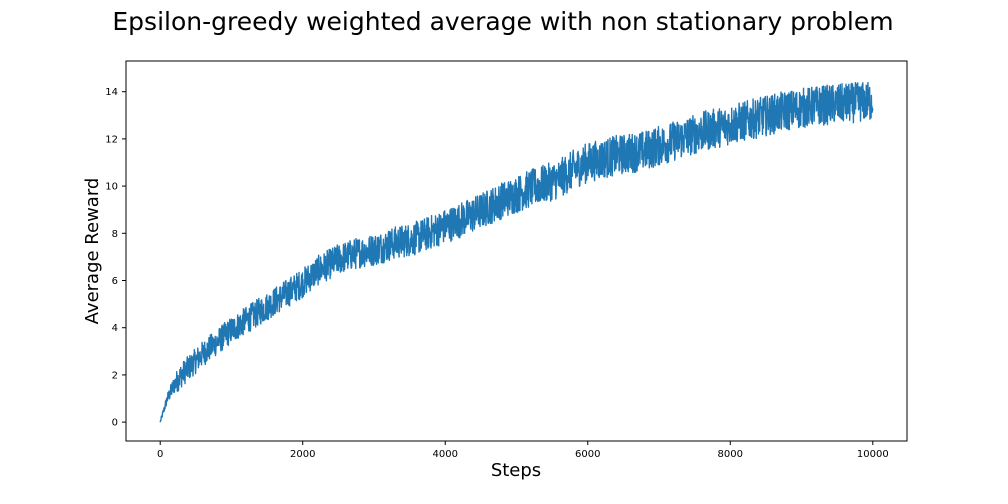 Image resolution: width=1008 pixels, height=504 pixels. Describe the element at coordinates (111, 92) in the screenshot. I see `y-tick-label: 14` at that location.